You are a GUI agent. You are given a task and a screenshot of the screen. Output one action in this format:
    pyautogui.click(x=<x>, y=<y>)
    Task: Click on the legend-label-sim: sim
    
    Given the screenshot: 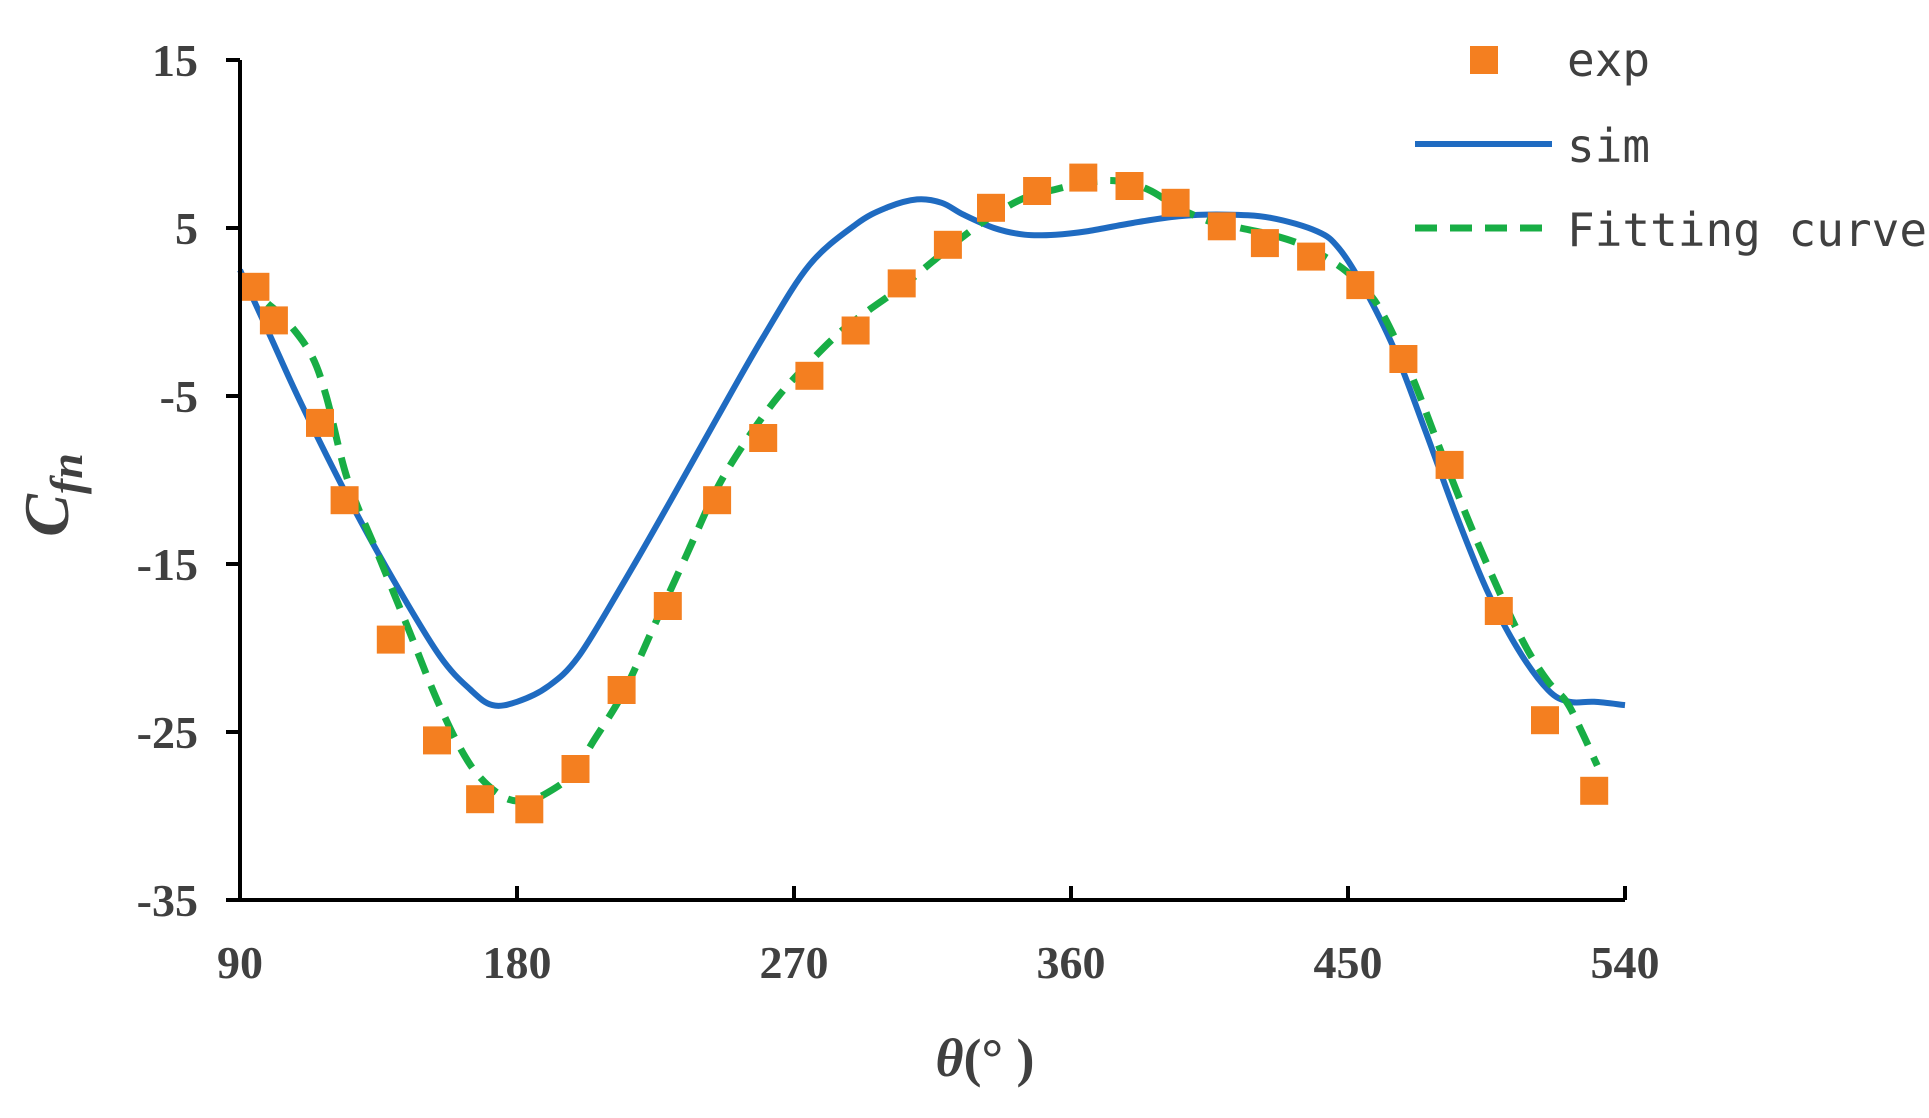 What is the action you would take?
    pyautogui.click(x=1608, y=146)
    